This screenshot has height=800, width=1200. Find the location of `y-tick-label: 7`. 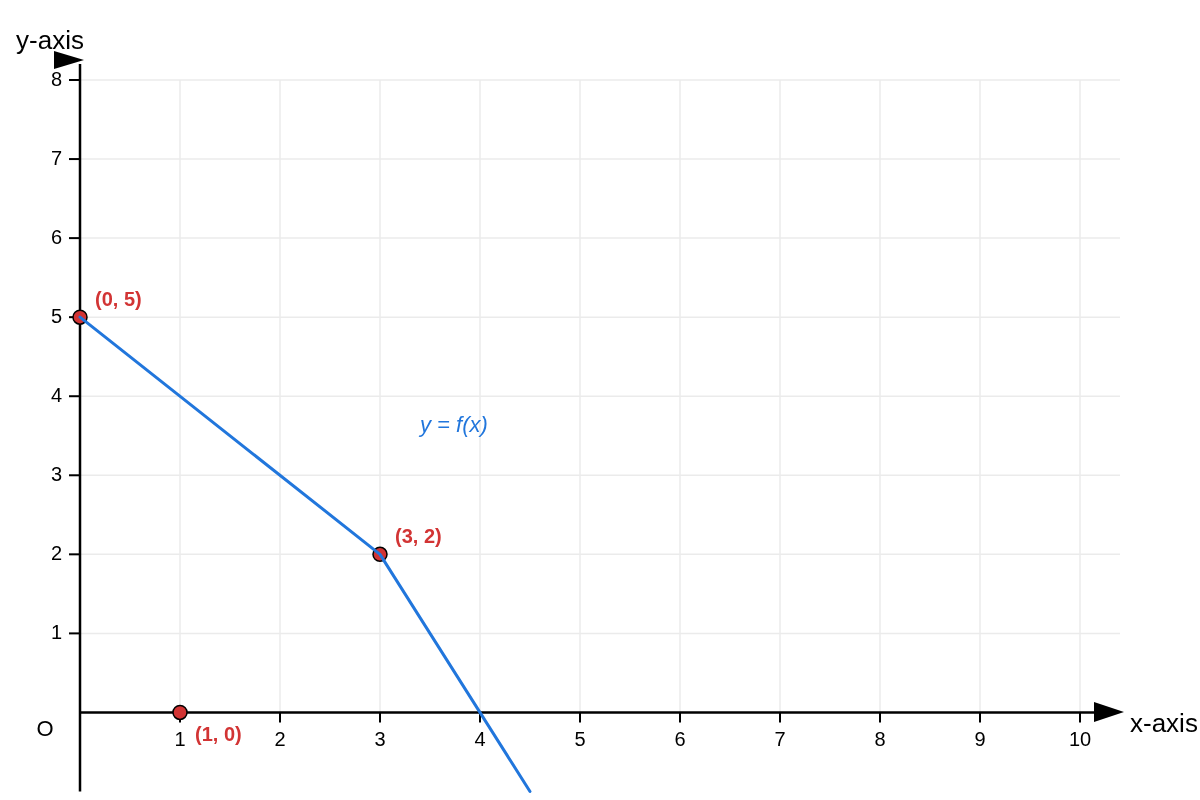

y-tick-label: 7 is located at coordinates (56, 157).